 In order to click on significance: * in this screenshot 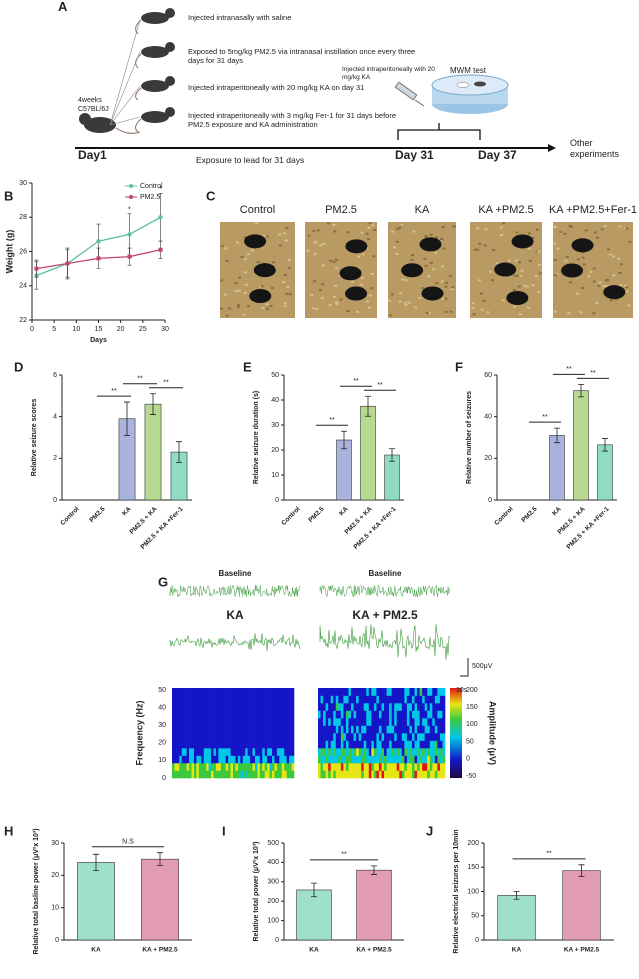, I will do `click(129, 210)`.